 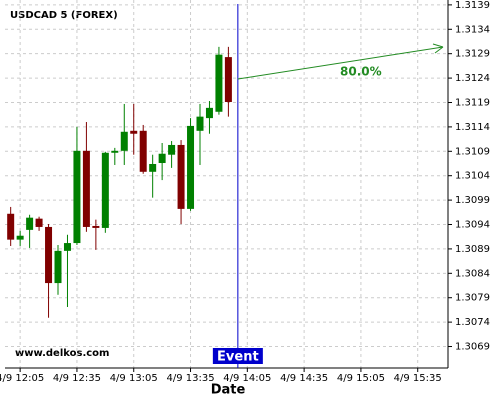 I want to click on chart-title: USDCAD 5 (FOREX), so click(x=64, y=15).